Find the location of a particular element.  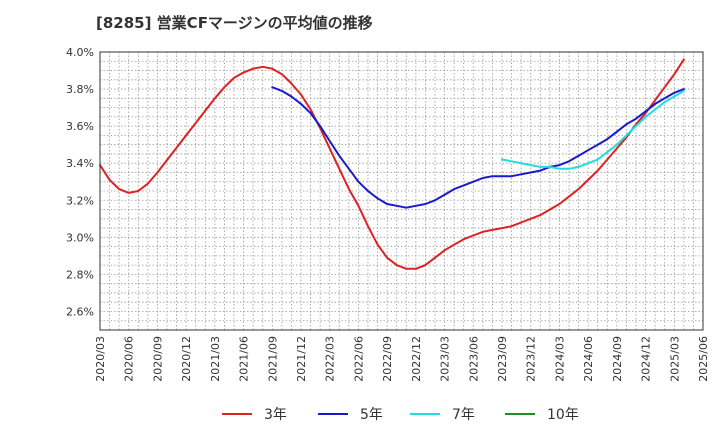

y-tick-label: 3.8% is located at coordinates (80, 89).